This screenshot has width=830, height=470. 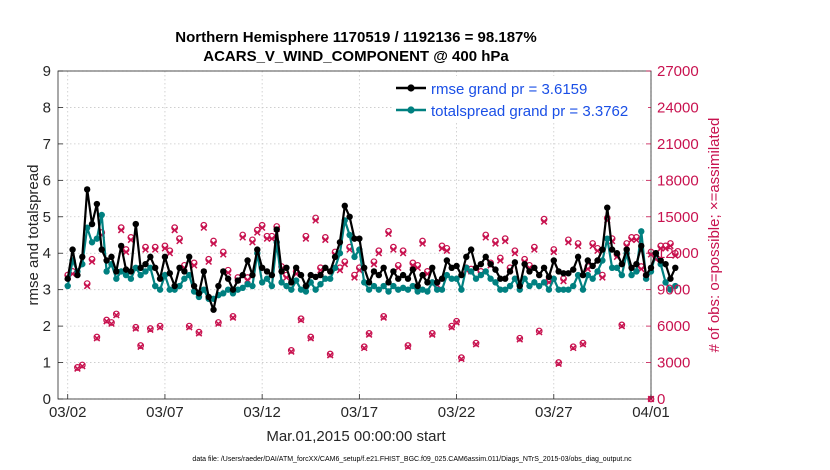 What do you see at coordinates (651, 412) in the screenshot?
I see `x-tick-label: 04/01` at bounding box center [651, 412].